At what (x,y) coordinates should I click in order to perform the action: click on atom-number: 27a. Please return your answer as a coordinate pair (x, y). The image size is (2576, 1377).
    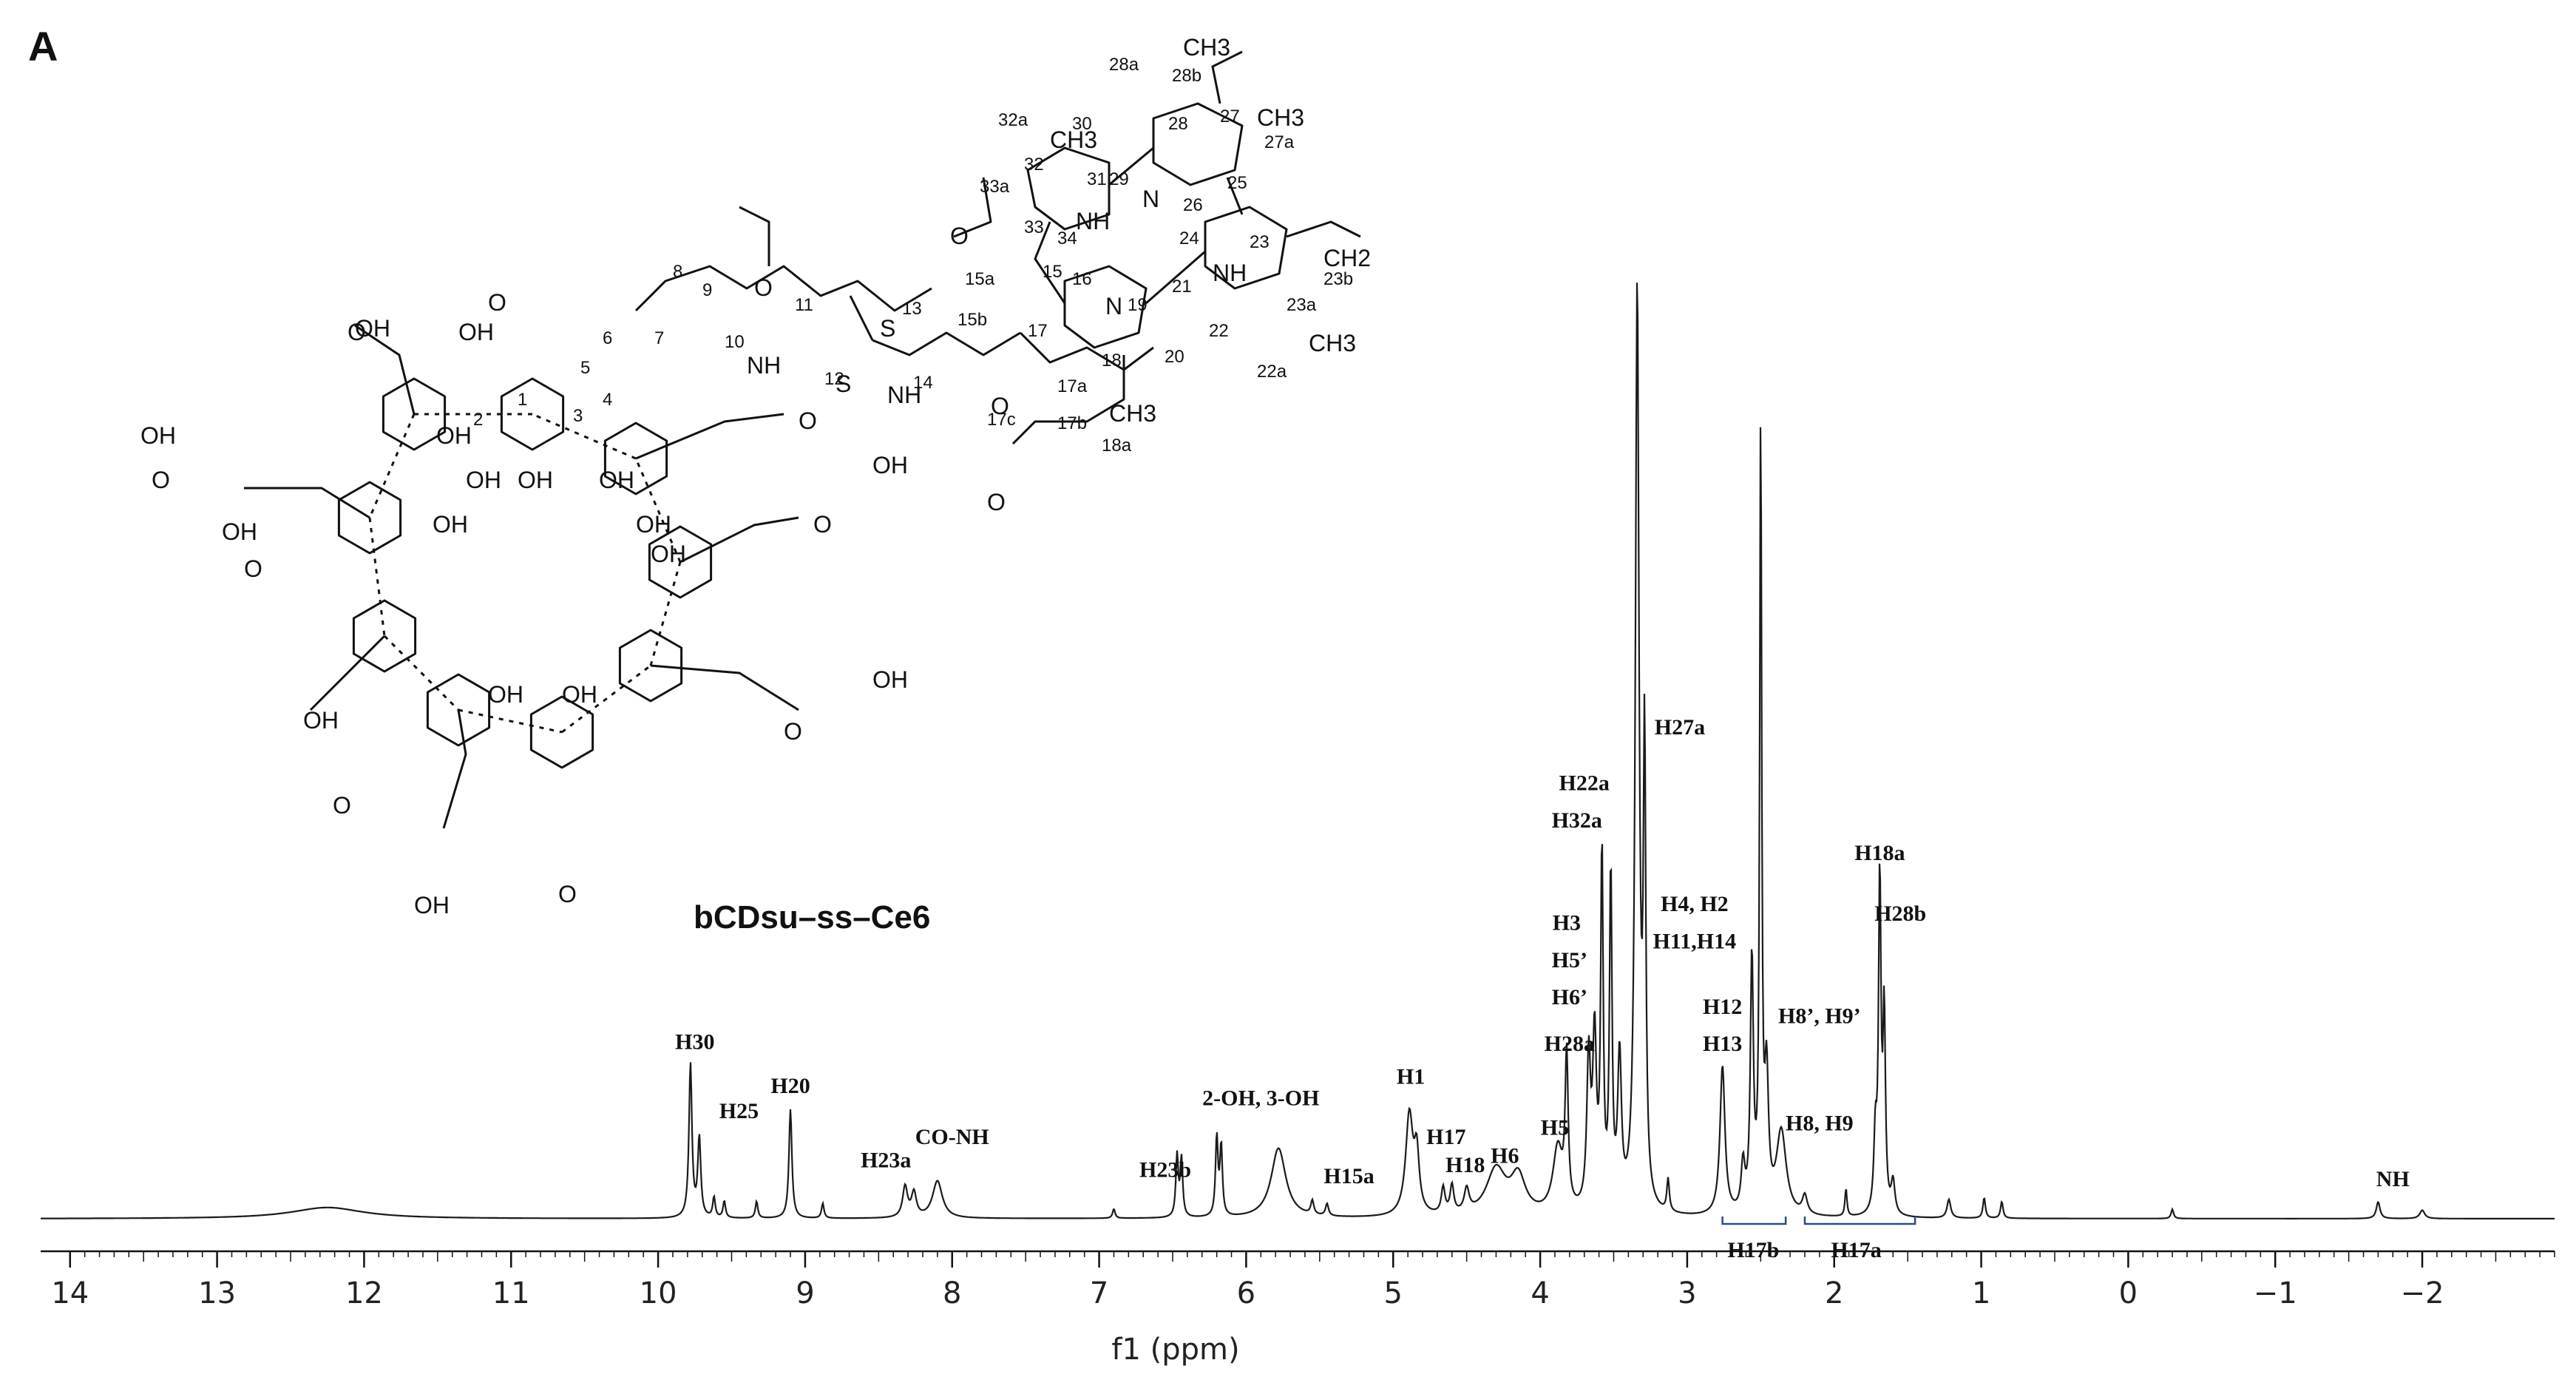
    Looking at the image, I should click on (1279, 142).